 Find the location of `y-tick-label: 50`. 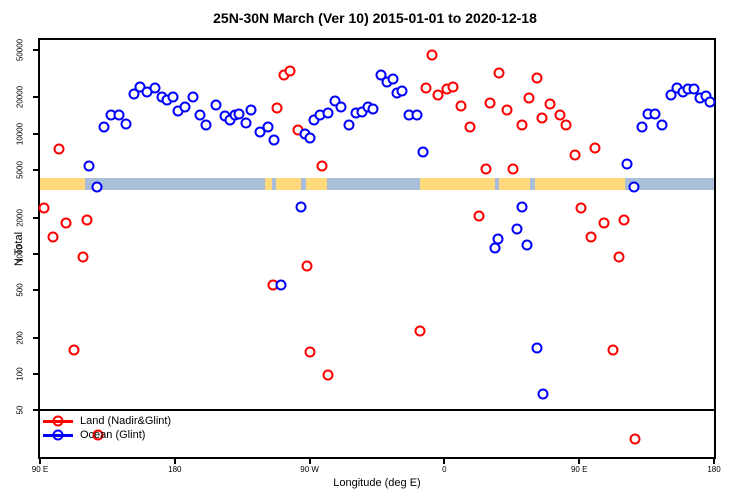

y-tick-label: 50 is located at coordinates (20, 410).